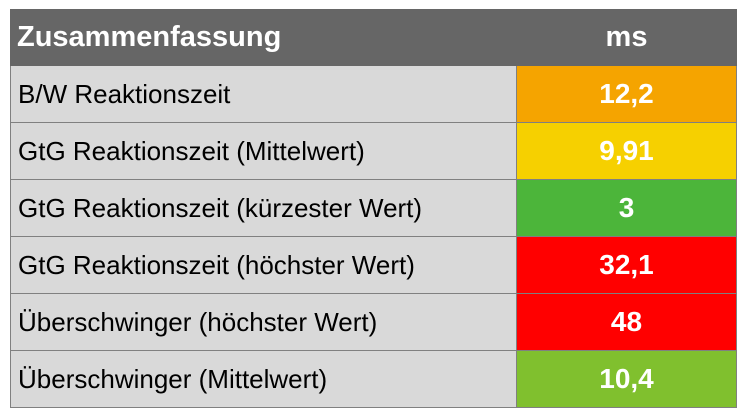 This screenshot has height=408, width=745. Describe the element at coordinates (263, 265) in the screenshot. I see `row-label: GtG Reaktionszeit (höchster Wert)` at that location.